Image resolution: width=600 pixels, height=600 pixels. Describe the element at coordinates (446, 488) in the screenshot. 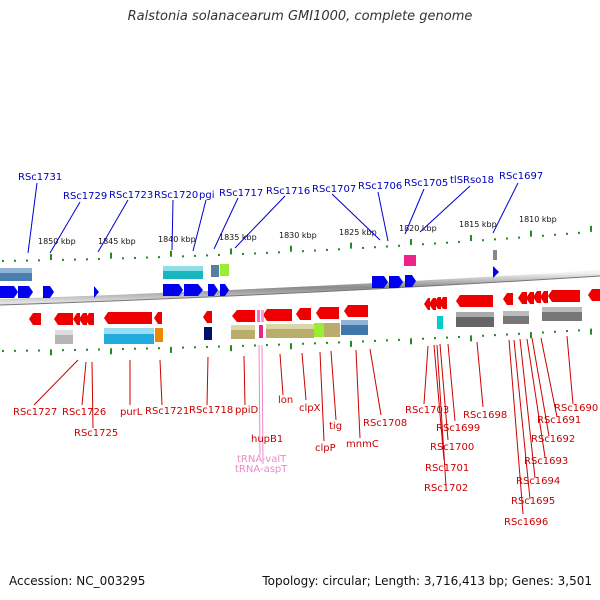

I see `gene-label: RSc1702` at that location.